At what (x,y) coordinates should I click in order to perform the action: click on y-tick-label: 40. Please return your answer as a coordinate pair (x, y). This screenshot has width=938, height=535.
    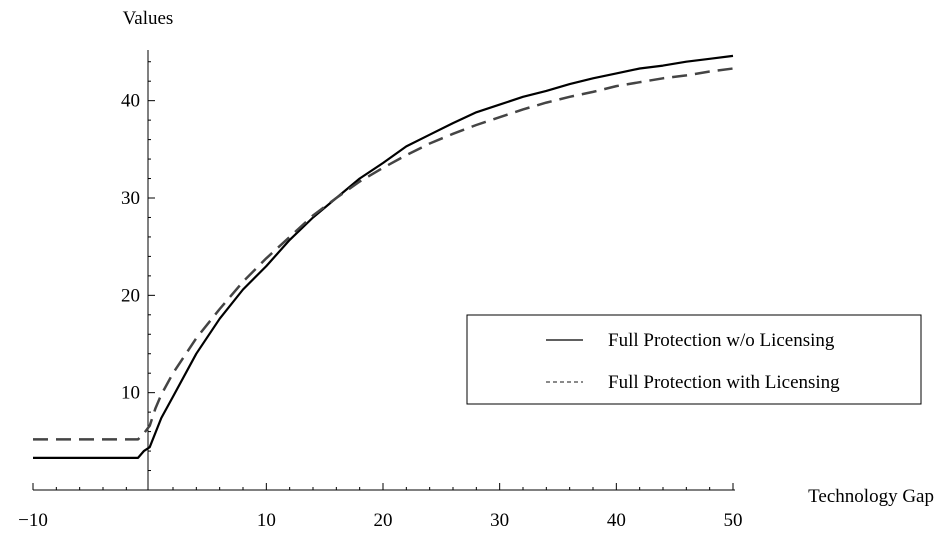
    Looking at the image, I should click on (130, 101).